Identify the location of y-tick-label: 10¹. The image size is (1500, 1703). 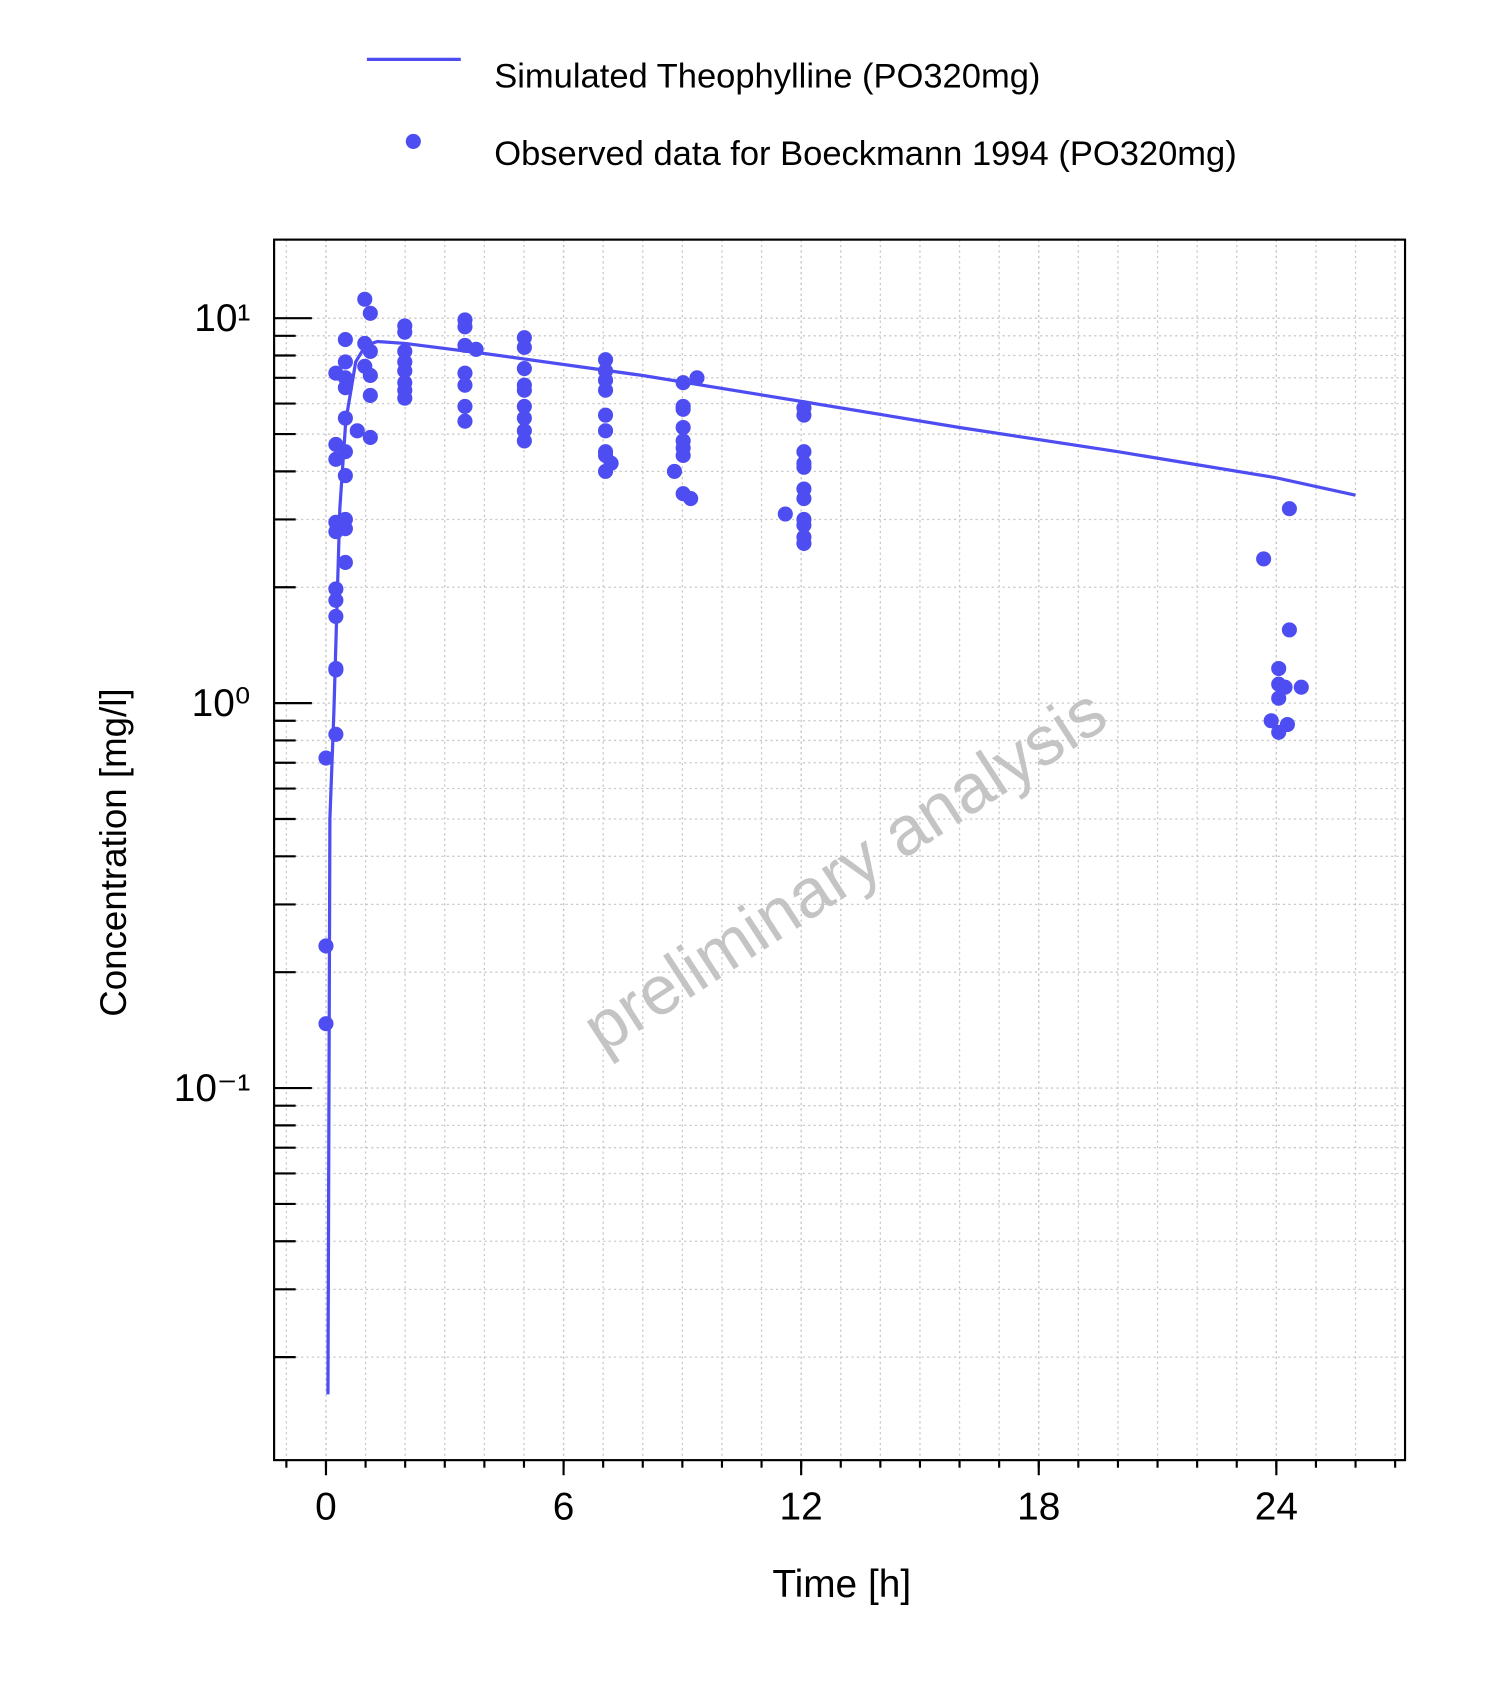
(222, 318).